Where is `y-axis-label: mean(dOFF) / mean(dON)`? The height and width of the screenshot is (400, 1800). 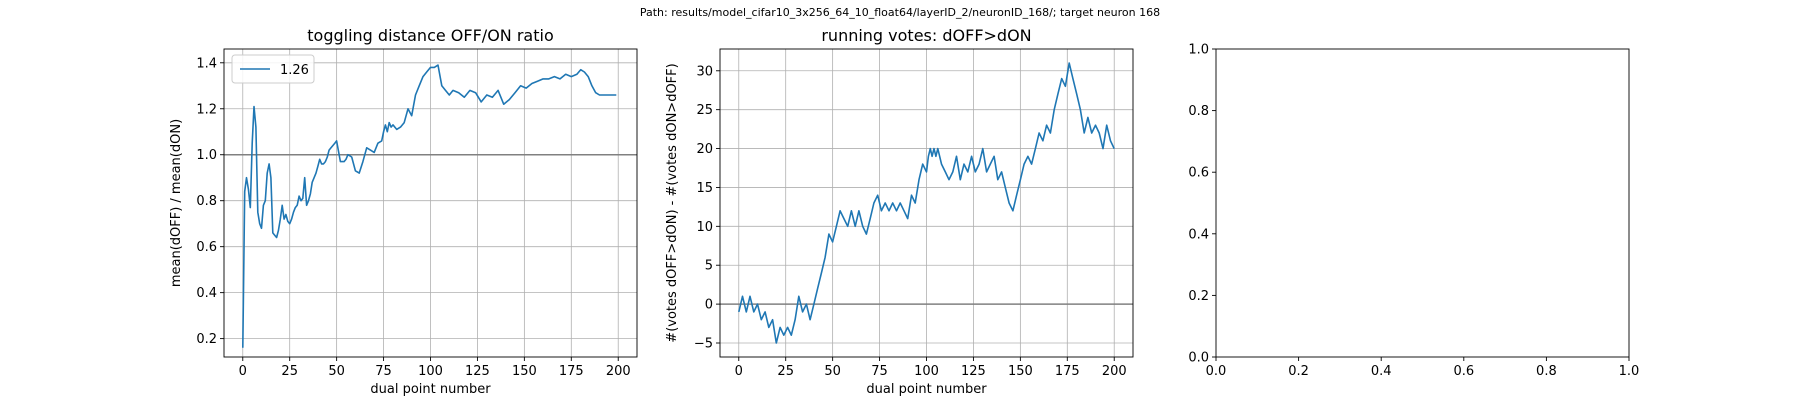 y-axis-label: mean(dOFF) / mean(dON) is located at coordinates (176, 203).